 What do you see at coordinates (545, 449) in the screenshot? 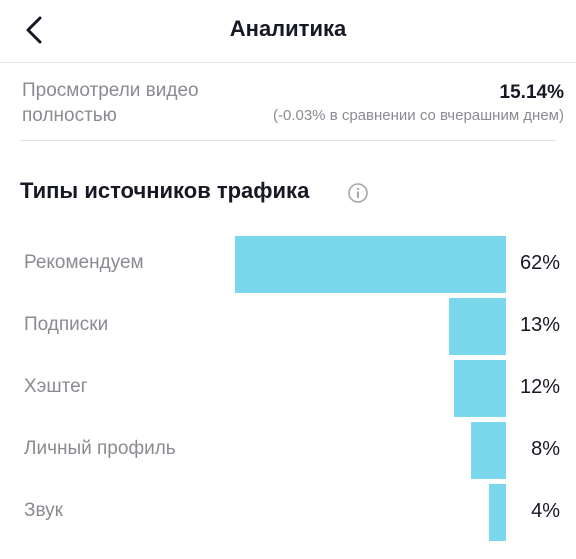
I see `value-label: 8%` at bounding box center [545, 449].